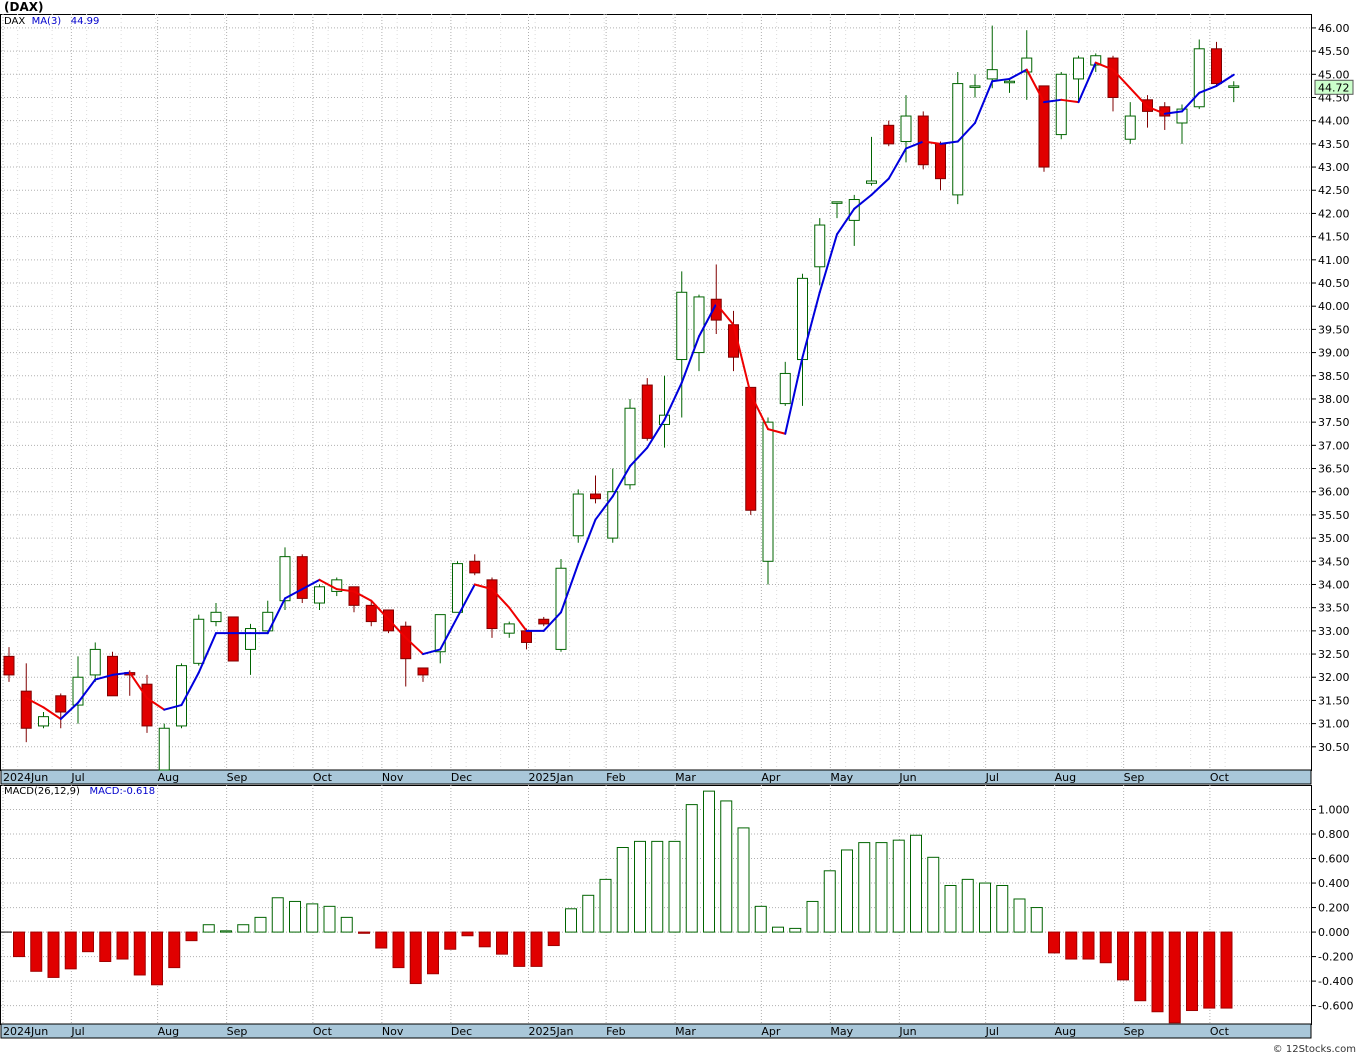 Image resolution: width=1360 pixels, height=1056 pixels. I want to click on price-tick-label: 33.50, so click(1334, 608).